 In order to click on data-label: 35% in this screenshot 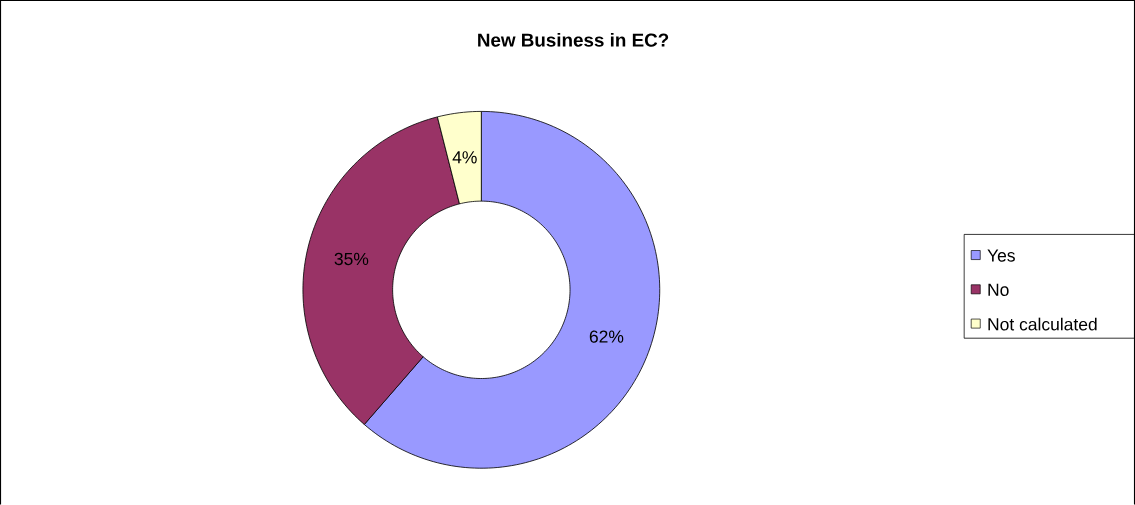, I will do `click(351, 259)`.